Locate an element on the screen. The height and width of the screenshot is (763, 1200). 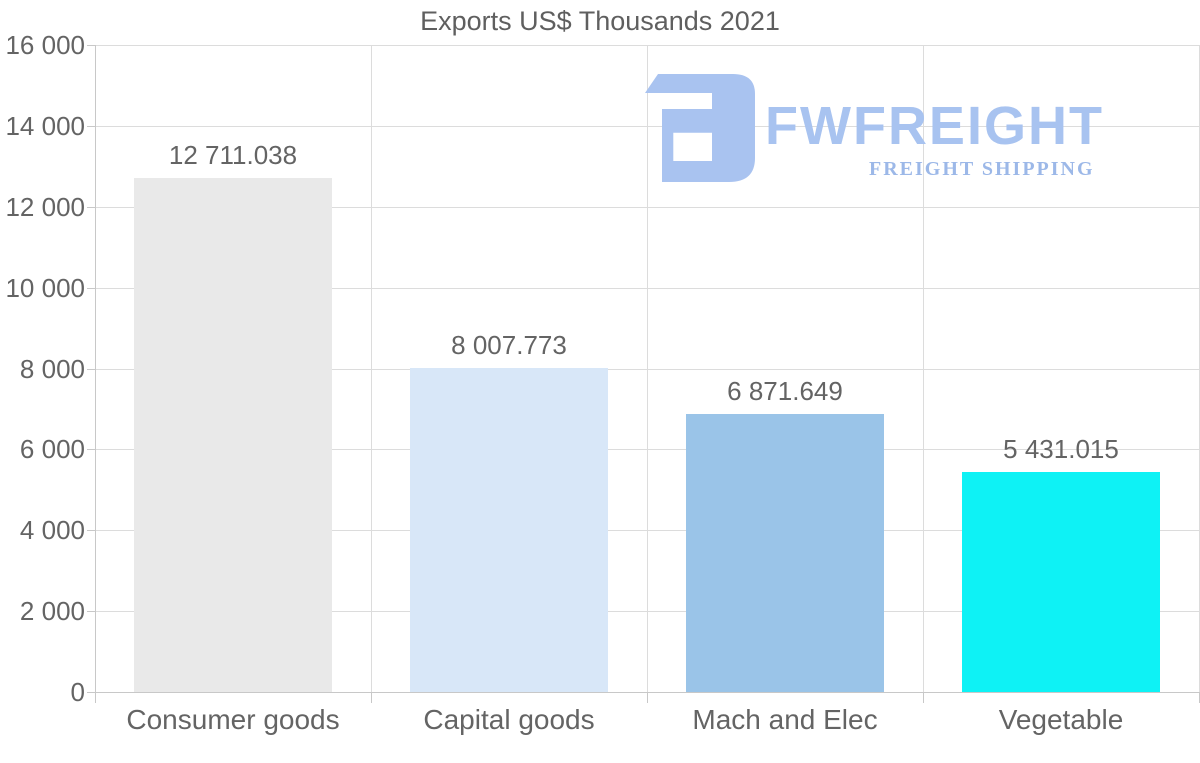
fwfreight-logo-icon is located at coordinates (700, 128).